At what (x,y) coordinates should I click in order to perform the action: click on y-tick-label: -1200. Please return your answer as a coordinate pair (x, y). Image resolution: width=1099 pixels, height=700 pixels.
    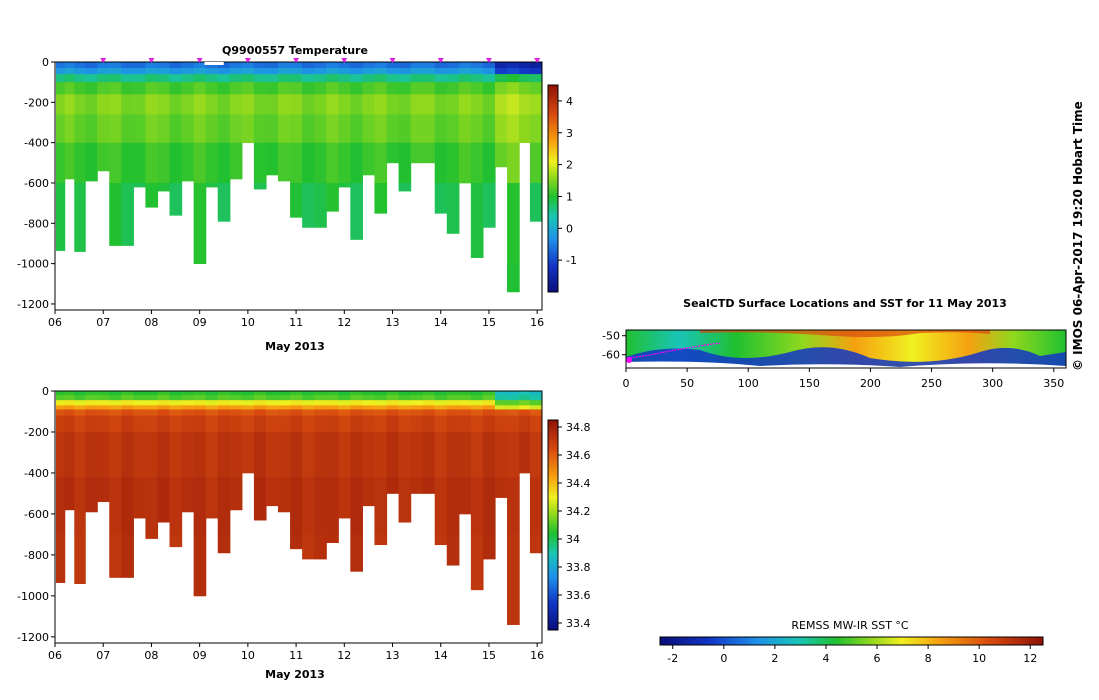
    Looking at the image, I should click on (33, 637).